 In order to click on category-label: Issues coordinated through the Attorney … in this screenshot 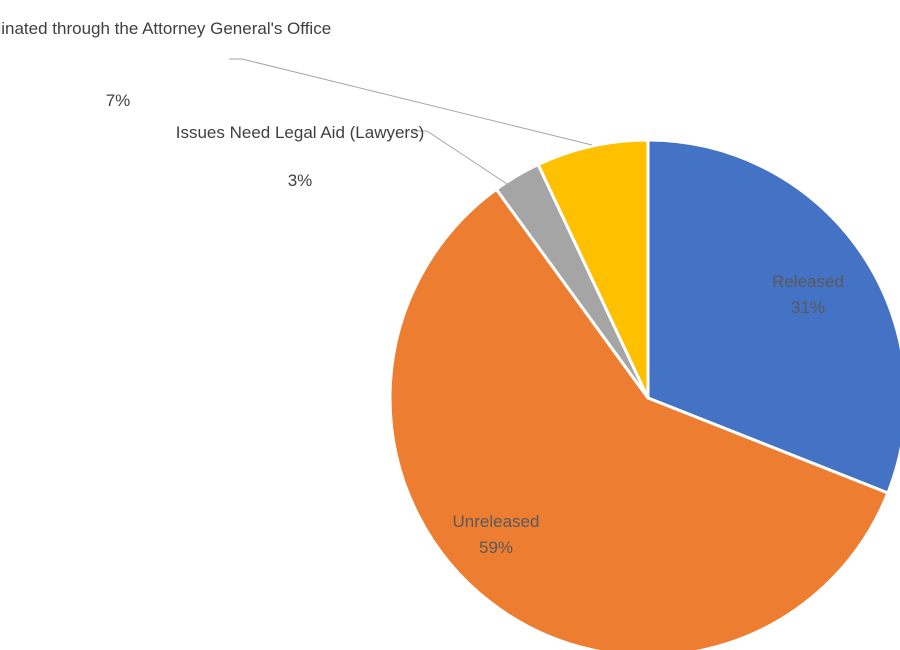, I will do `click(165, 28)`.